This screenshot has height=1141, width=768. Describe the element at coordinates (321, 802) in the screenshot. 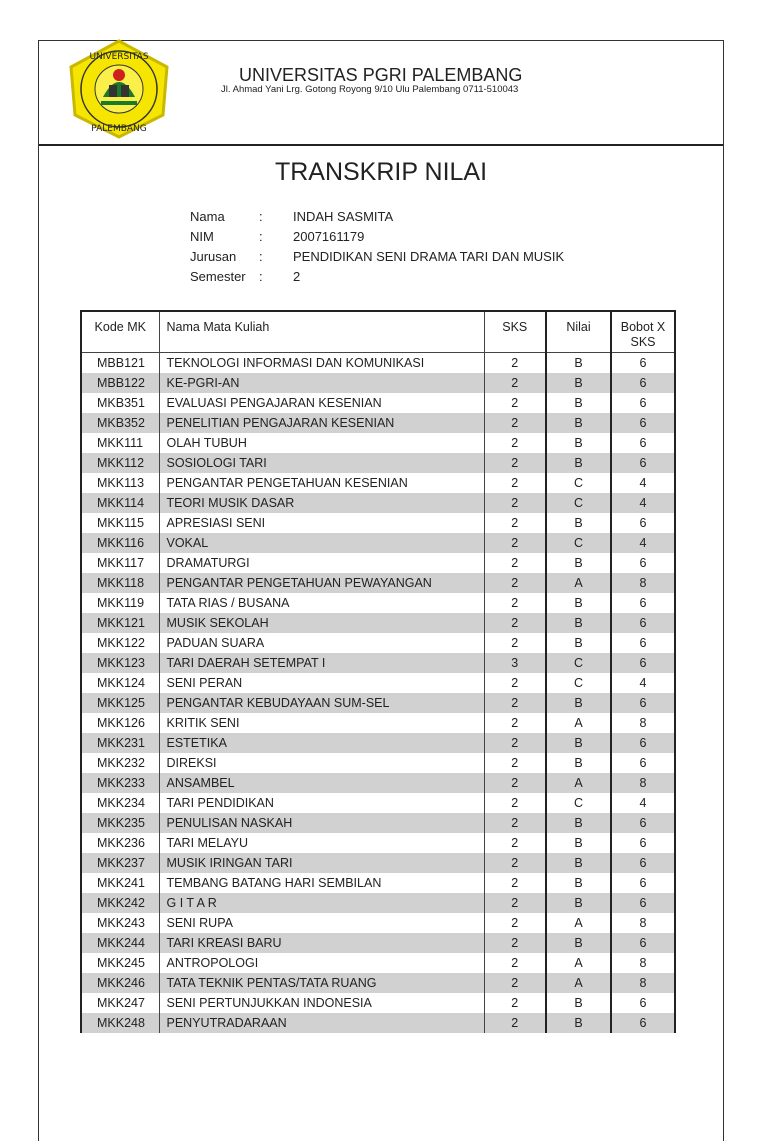

I see `cell-nama: TARI PENDIDIKAN` at that location.